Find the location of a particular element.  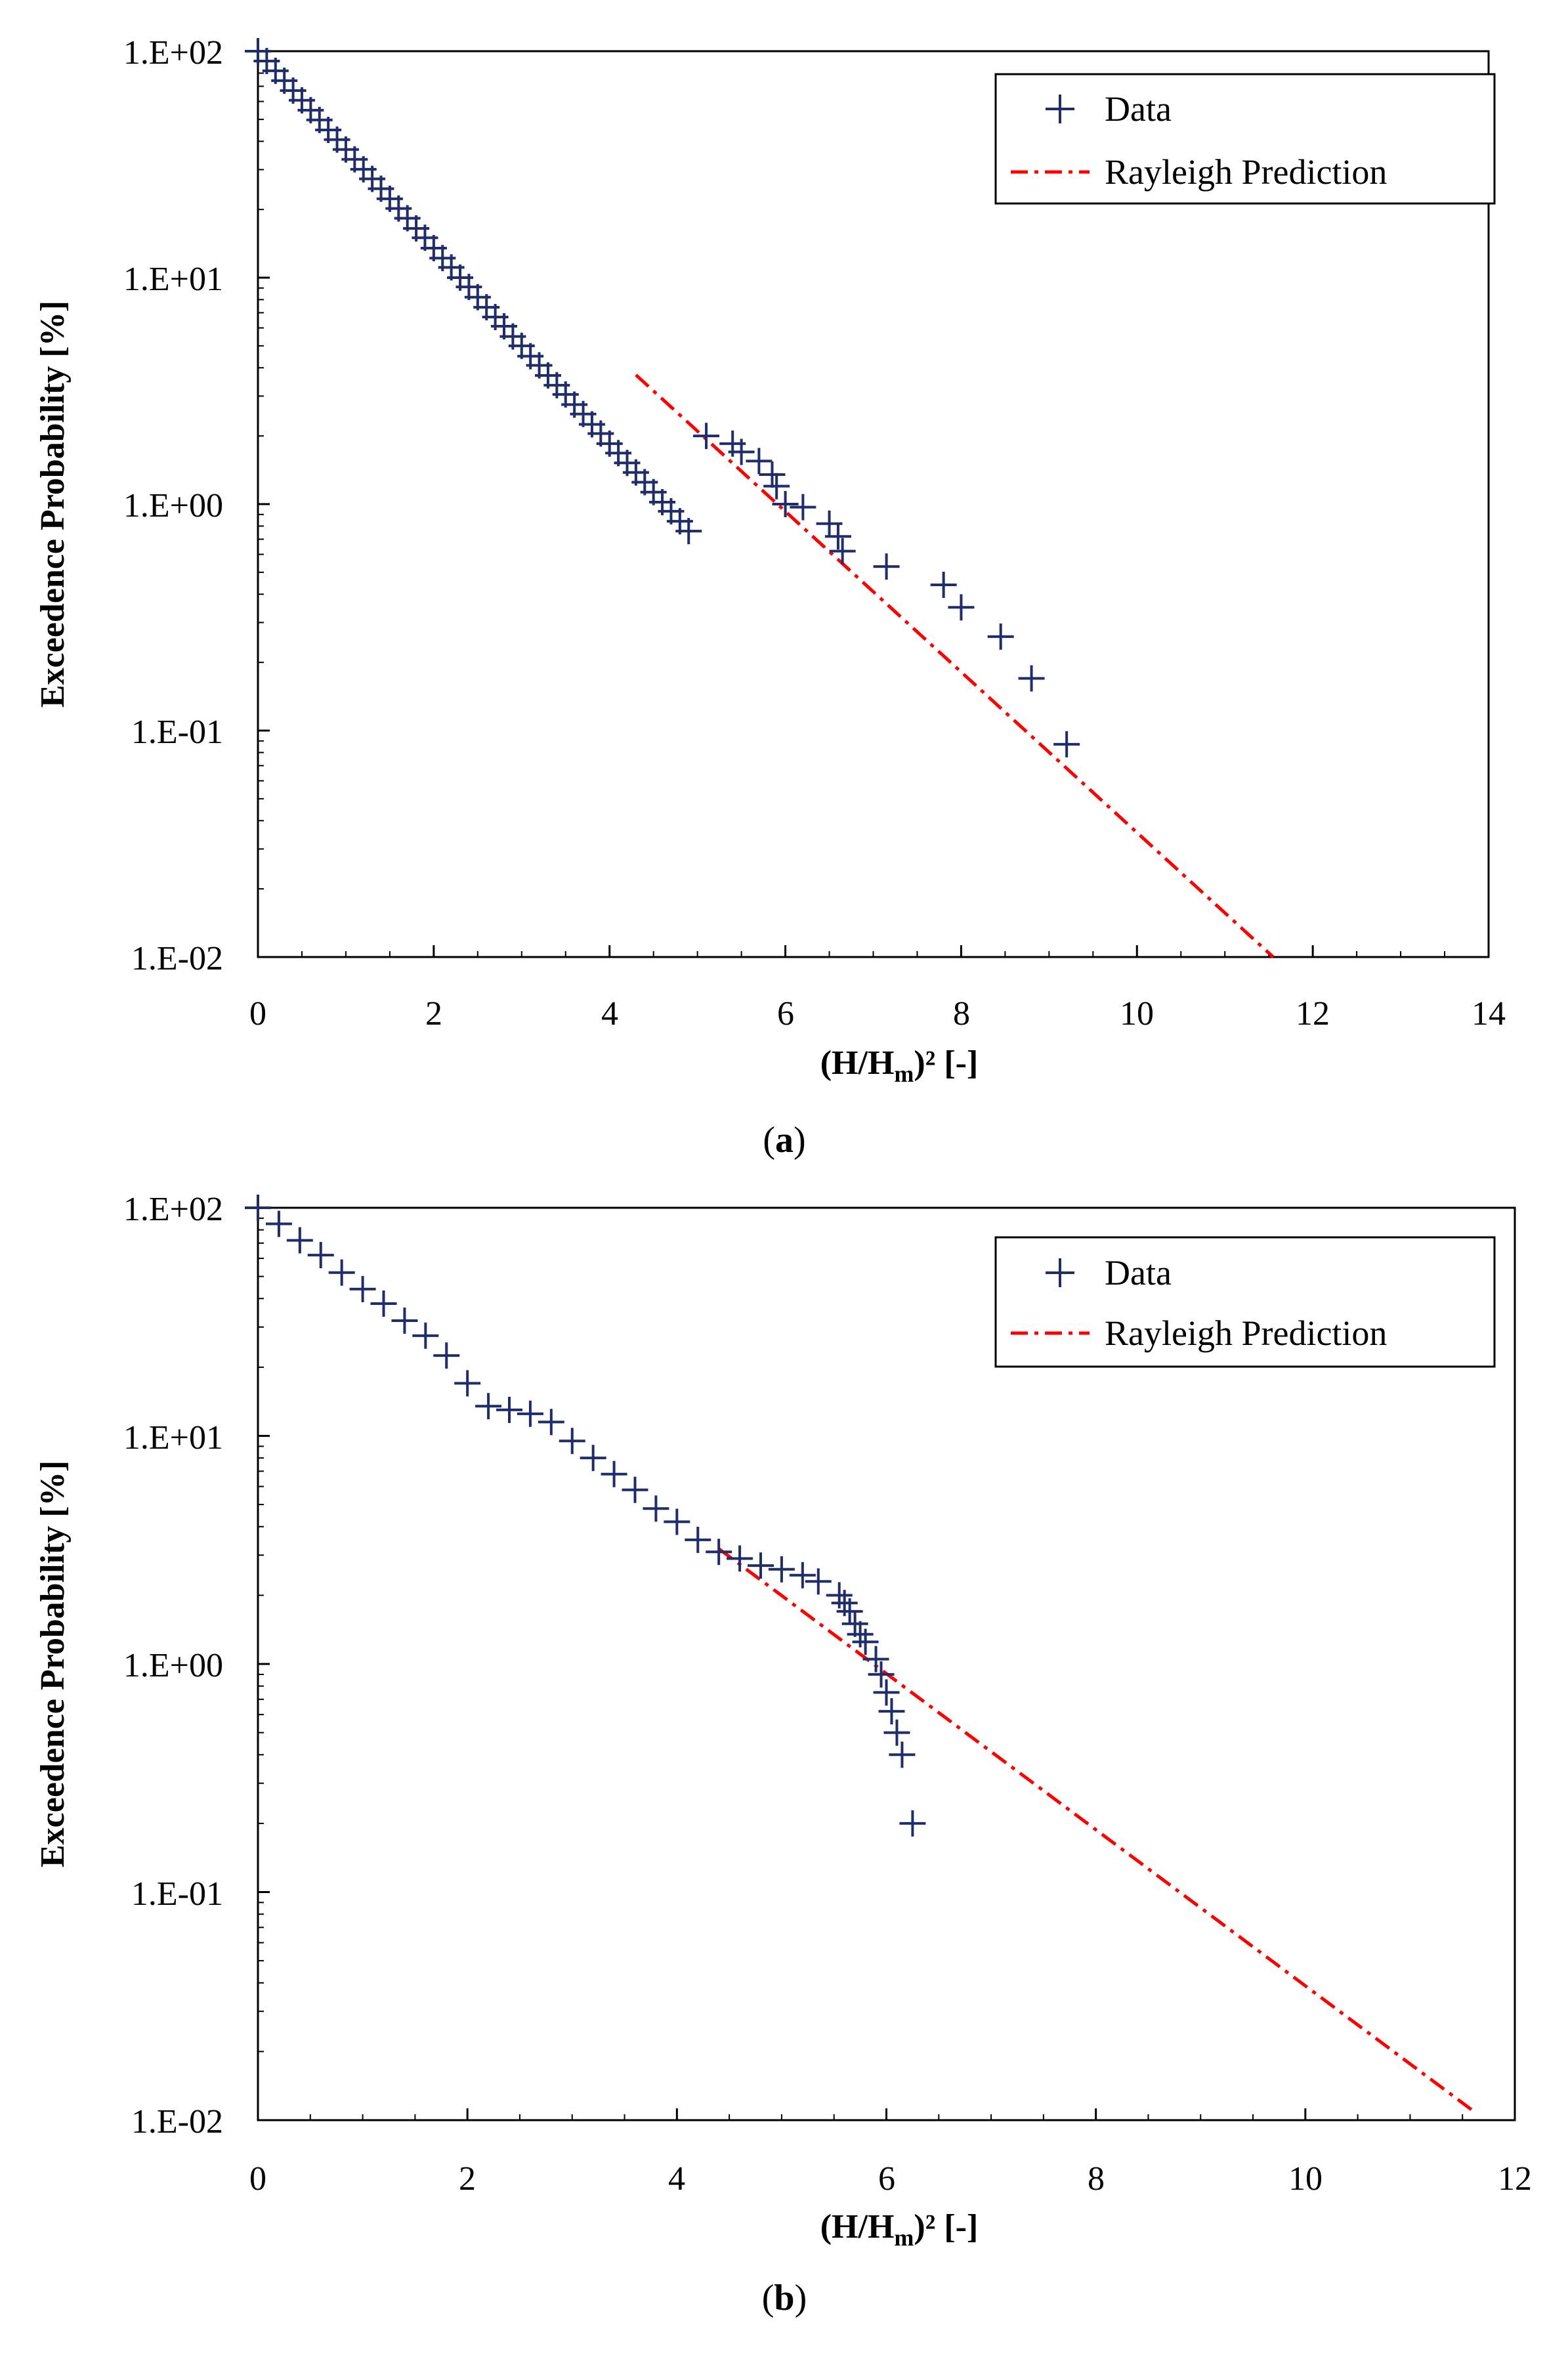

y-tick-labels-a: 1.E+02 1.E+01 1.E+00 1.E-01 1.E-02 is located at coordinates (173, 505).